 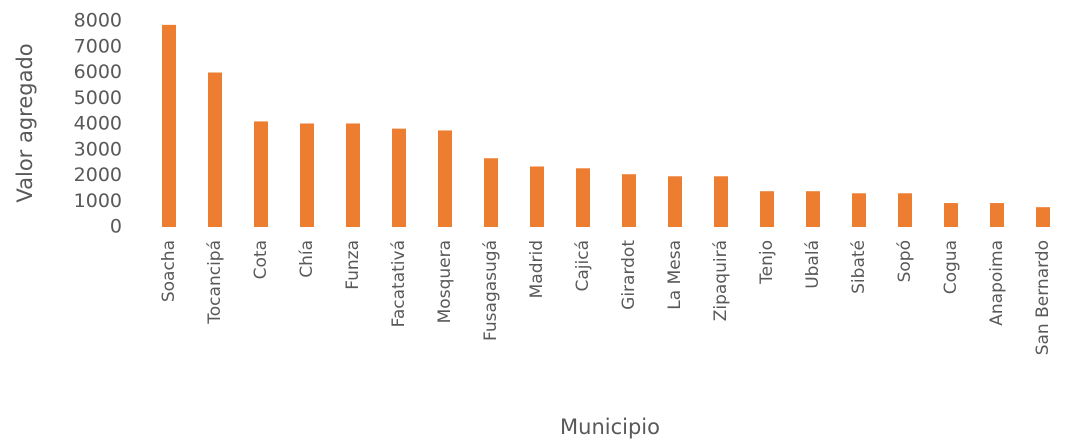 What do you see at coordinates (445, 281) in the screenshot?
I see `x-tick-label: Mosquera` at bounding box center [445, 281].